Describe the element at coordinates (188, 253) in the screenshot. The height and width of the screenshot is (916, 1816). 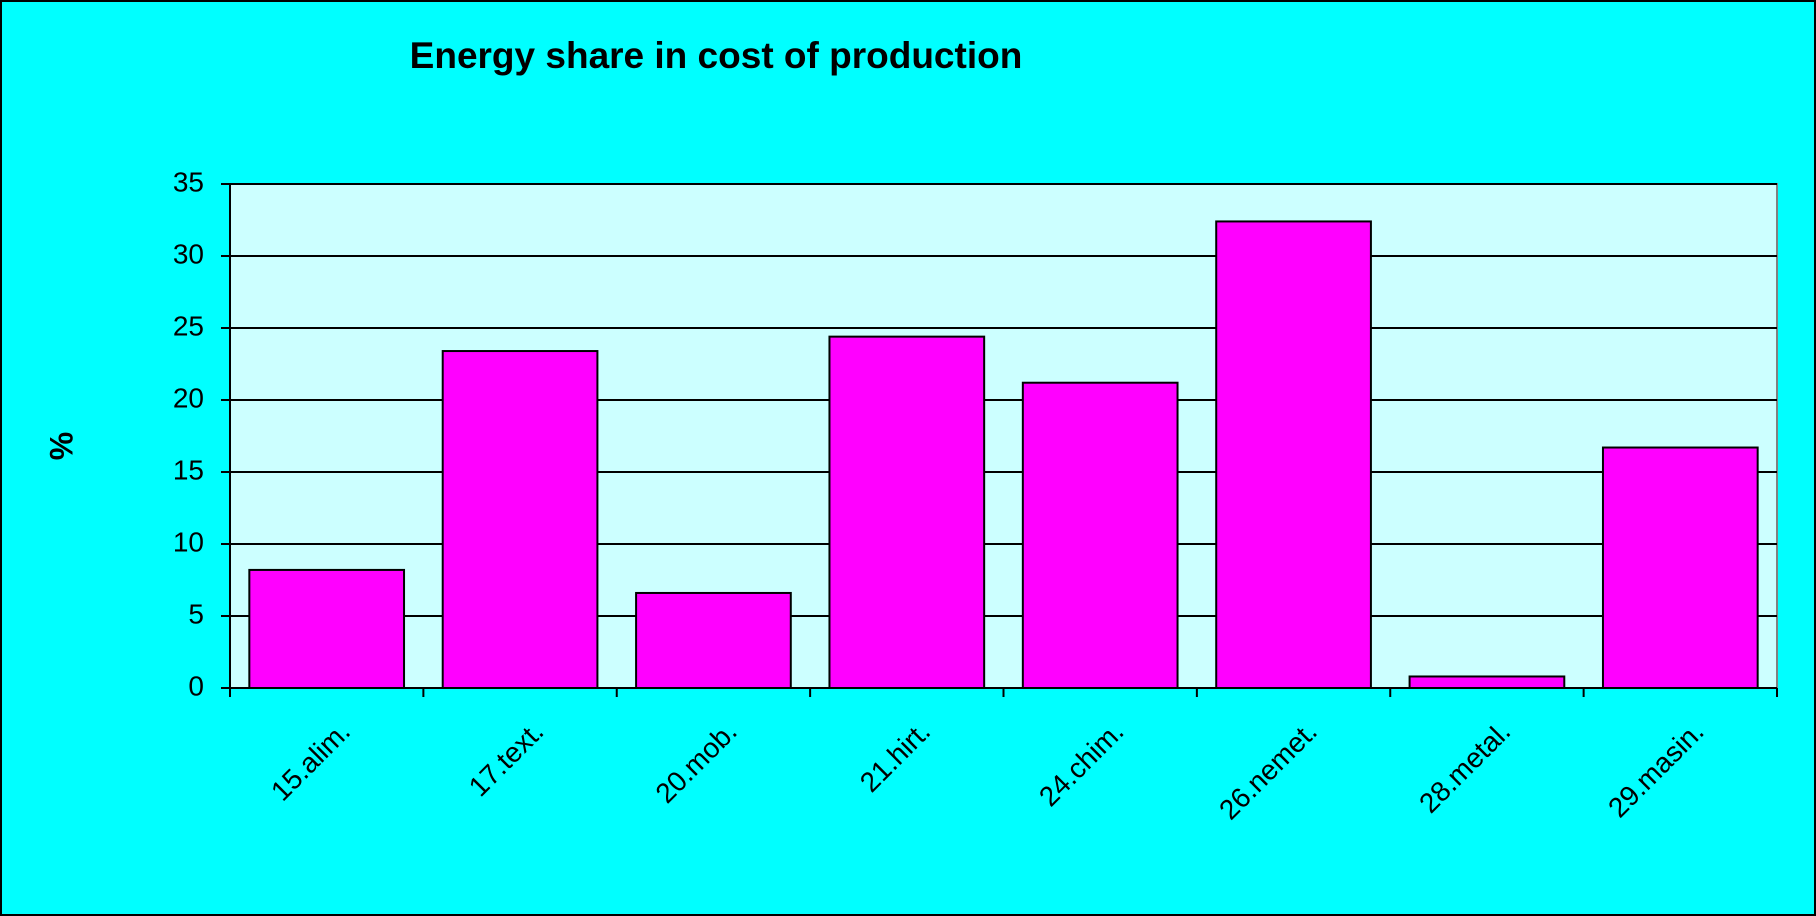
I see `y-tick-label: 30` at that location.